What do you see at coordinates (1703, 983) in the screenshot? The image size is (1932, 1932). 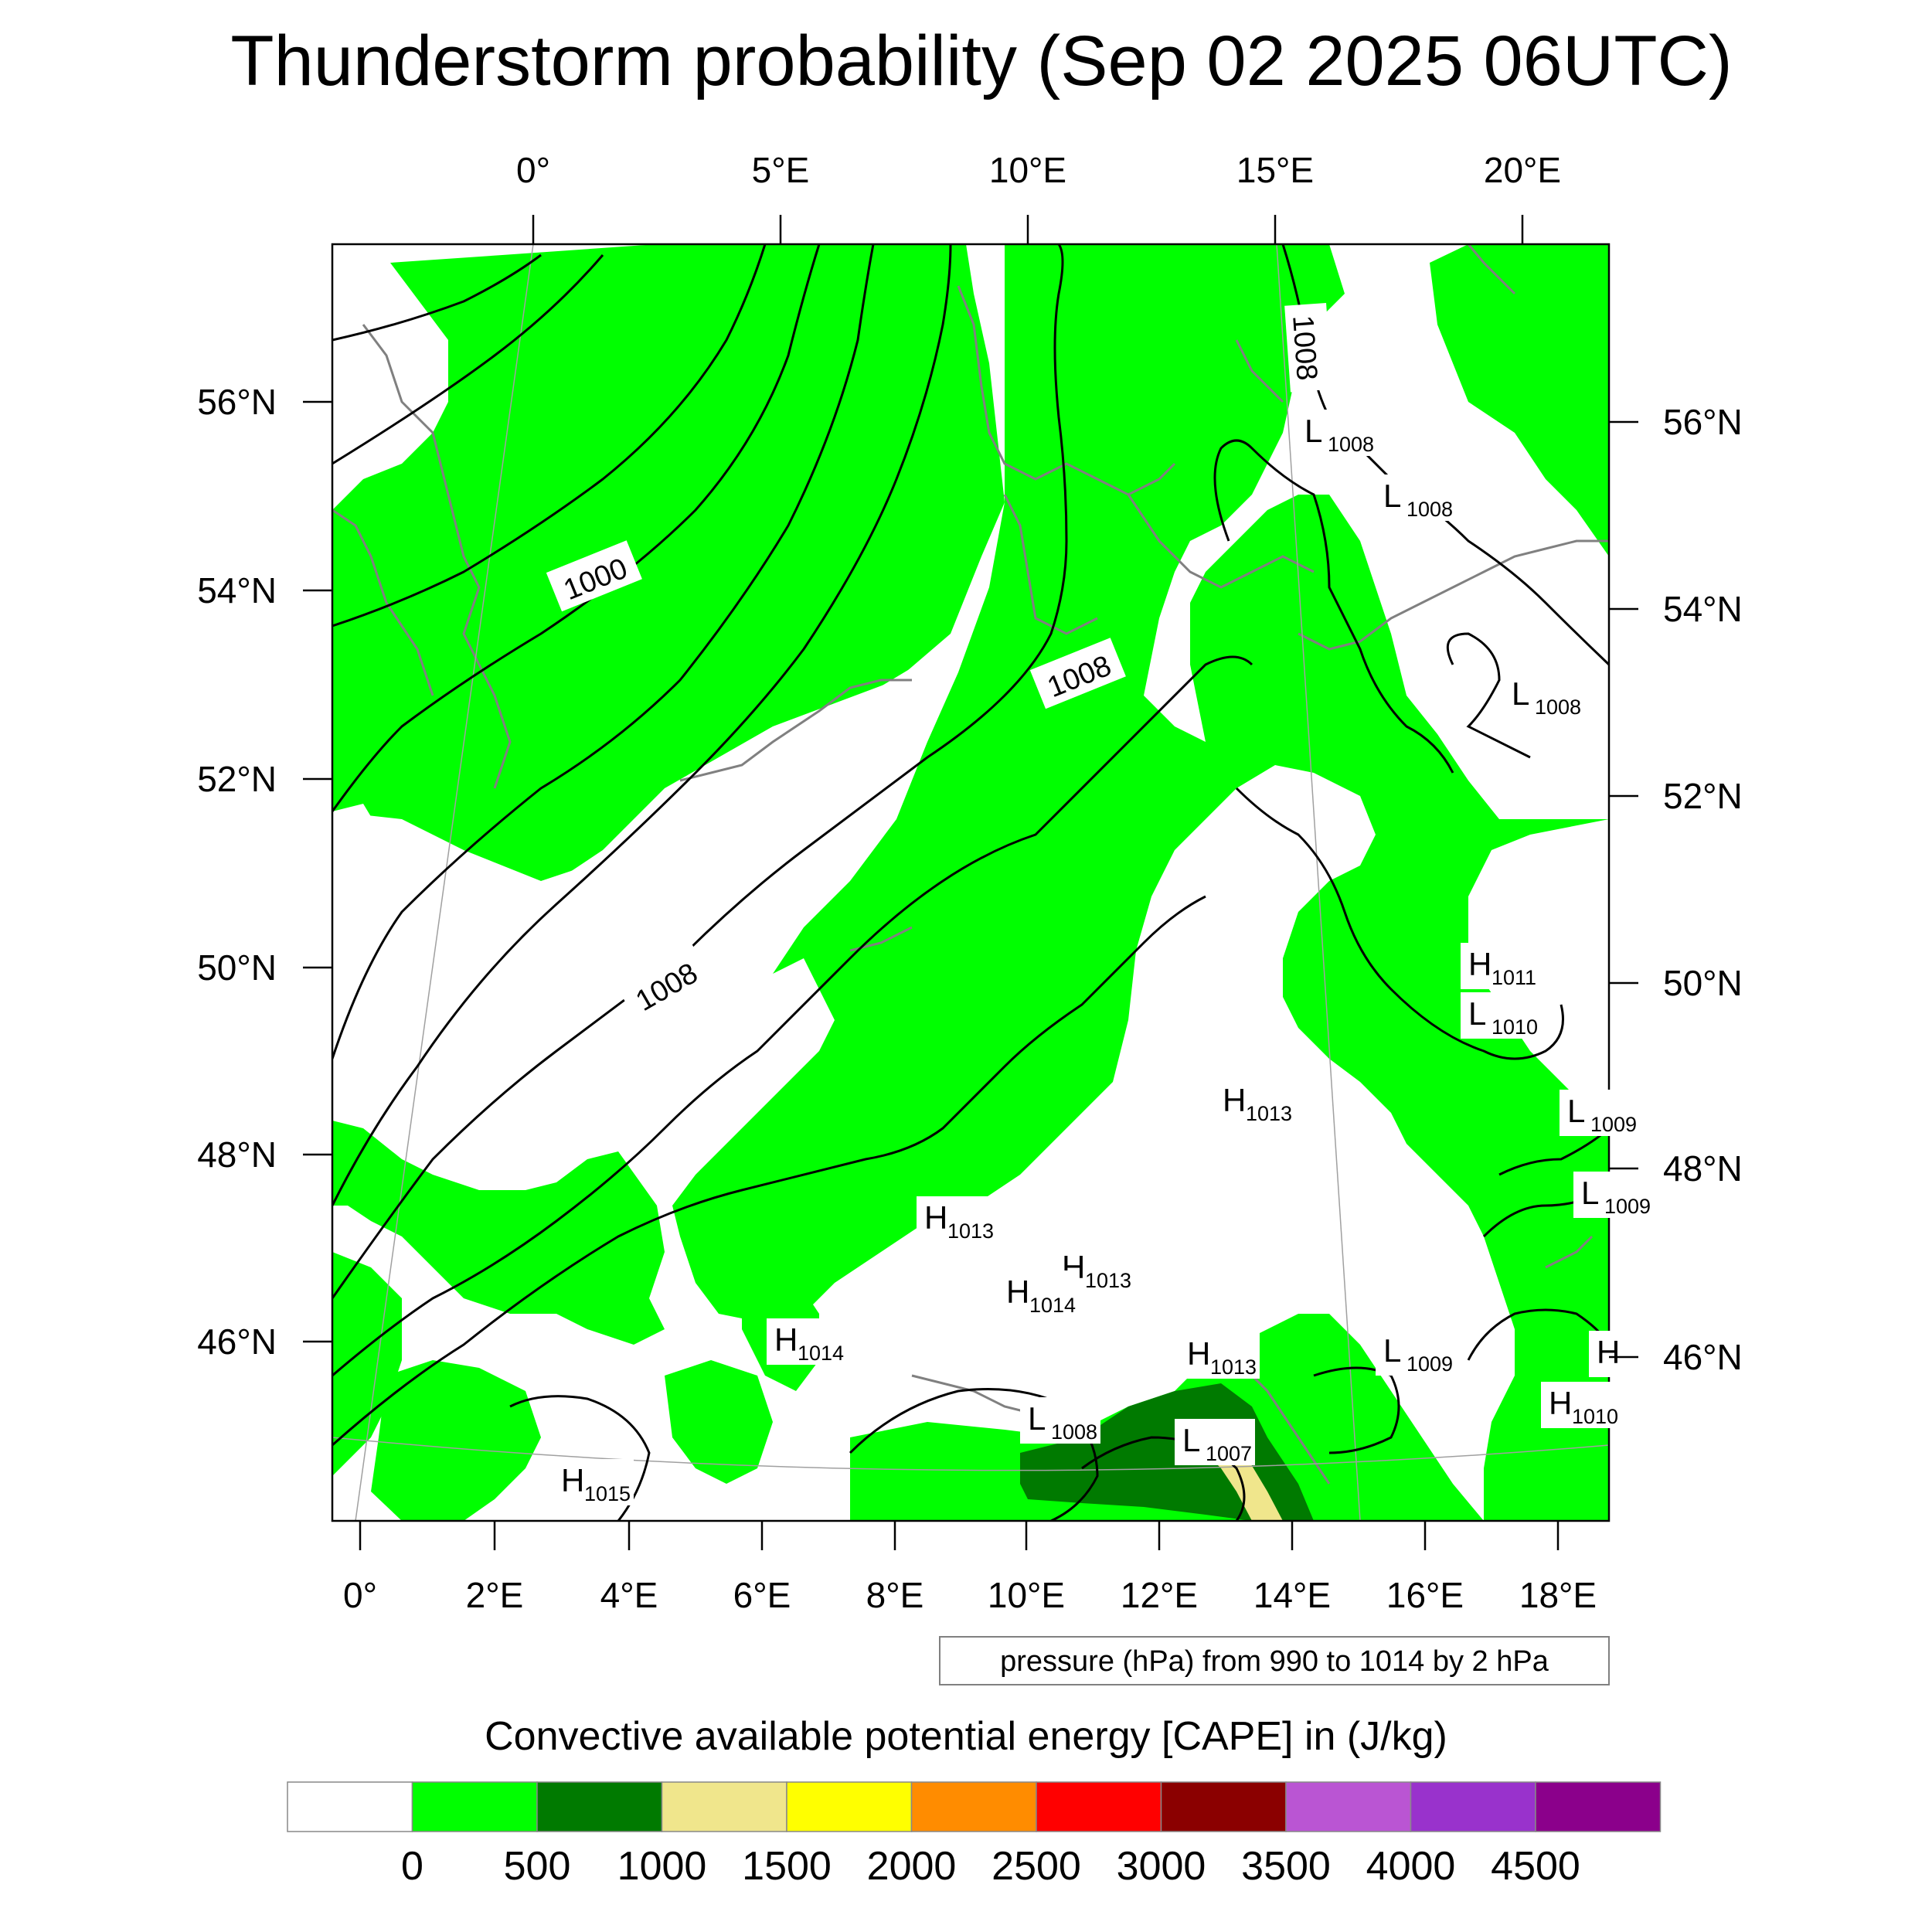 I see `right-lat-label: 50°N` at bounding box center [1703, 983].